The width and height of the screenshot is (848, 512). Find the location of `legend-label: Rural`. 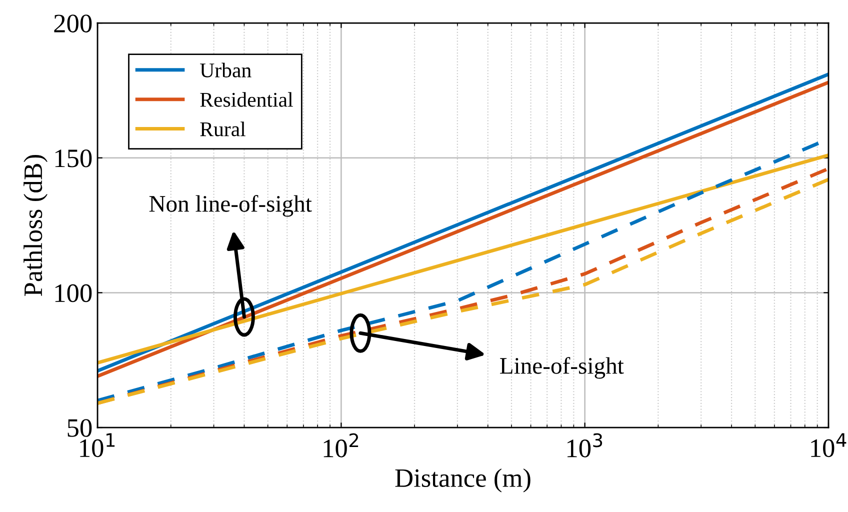

legend-label: Rural is located at coordinates (223, 129).